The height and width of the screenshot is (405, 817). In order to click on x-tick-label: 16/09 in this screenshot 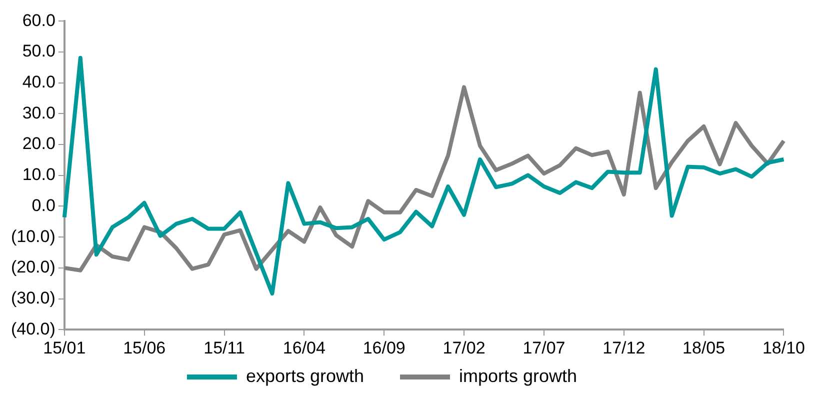, I will do `click(384, 348)`.